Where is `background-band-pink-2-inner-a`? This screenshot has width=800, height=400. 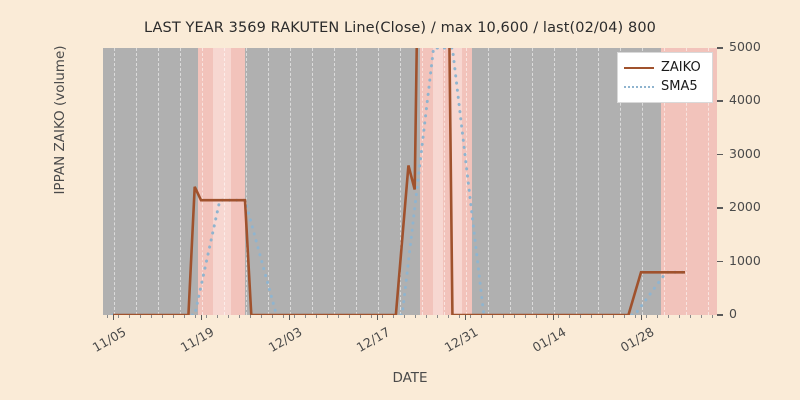 background-band-pink-2-inner-a is located at coordinates (438, 181).